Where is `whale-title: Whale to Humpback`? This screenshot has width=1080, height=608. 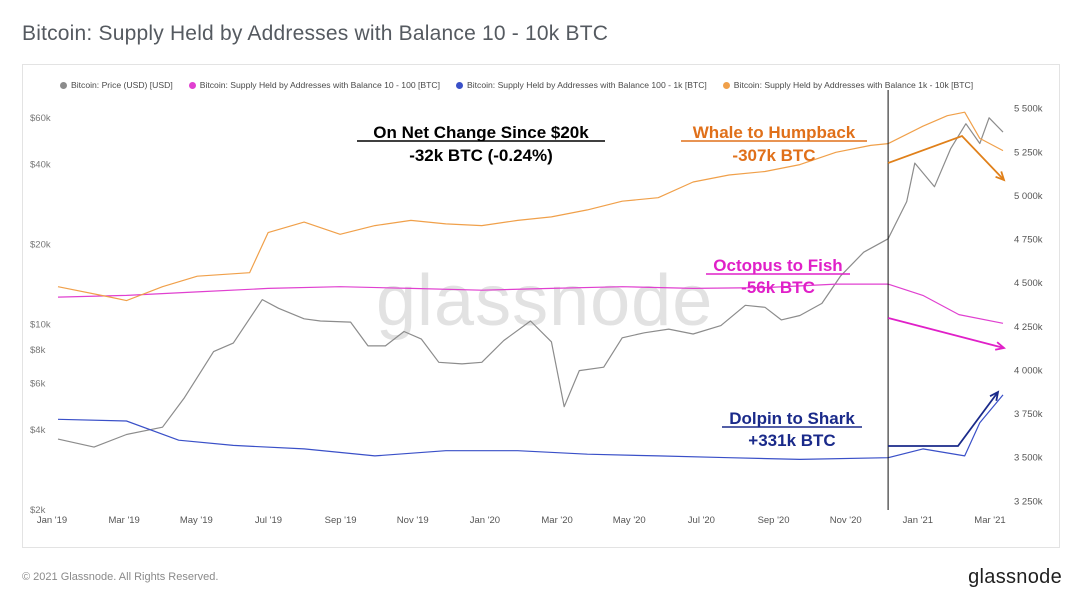 whale-title: Whale to Humpback is located at coordinates (774, 132).